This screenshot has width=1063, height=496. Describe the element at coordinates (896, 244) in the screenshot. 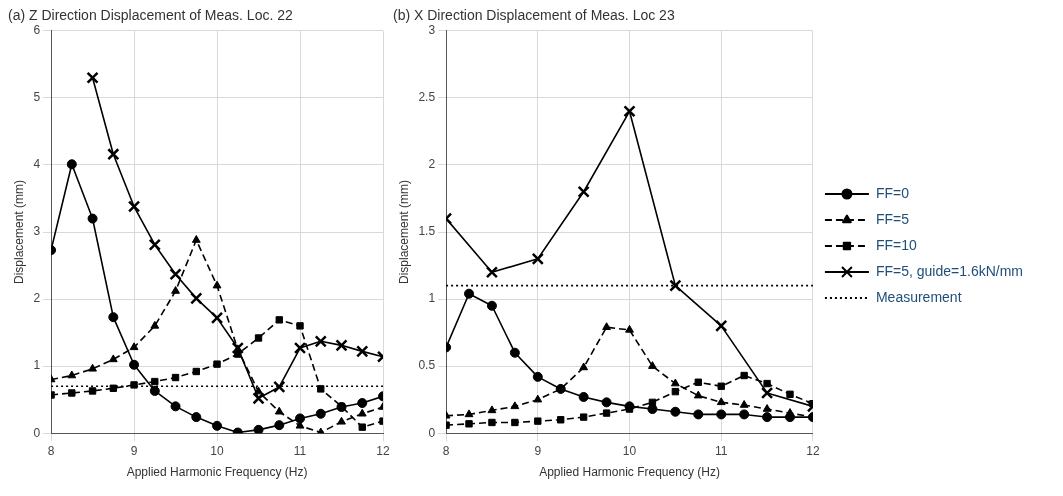

I see `legend-label: FF=10` at that location.